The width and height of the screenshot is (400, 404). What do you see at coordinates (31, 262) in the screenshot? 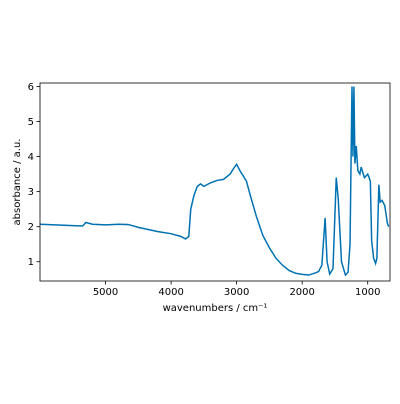
I see `y-tick-label: 1` at bounding box center [31, 262].